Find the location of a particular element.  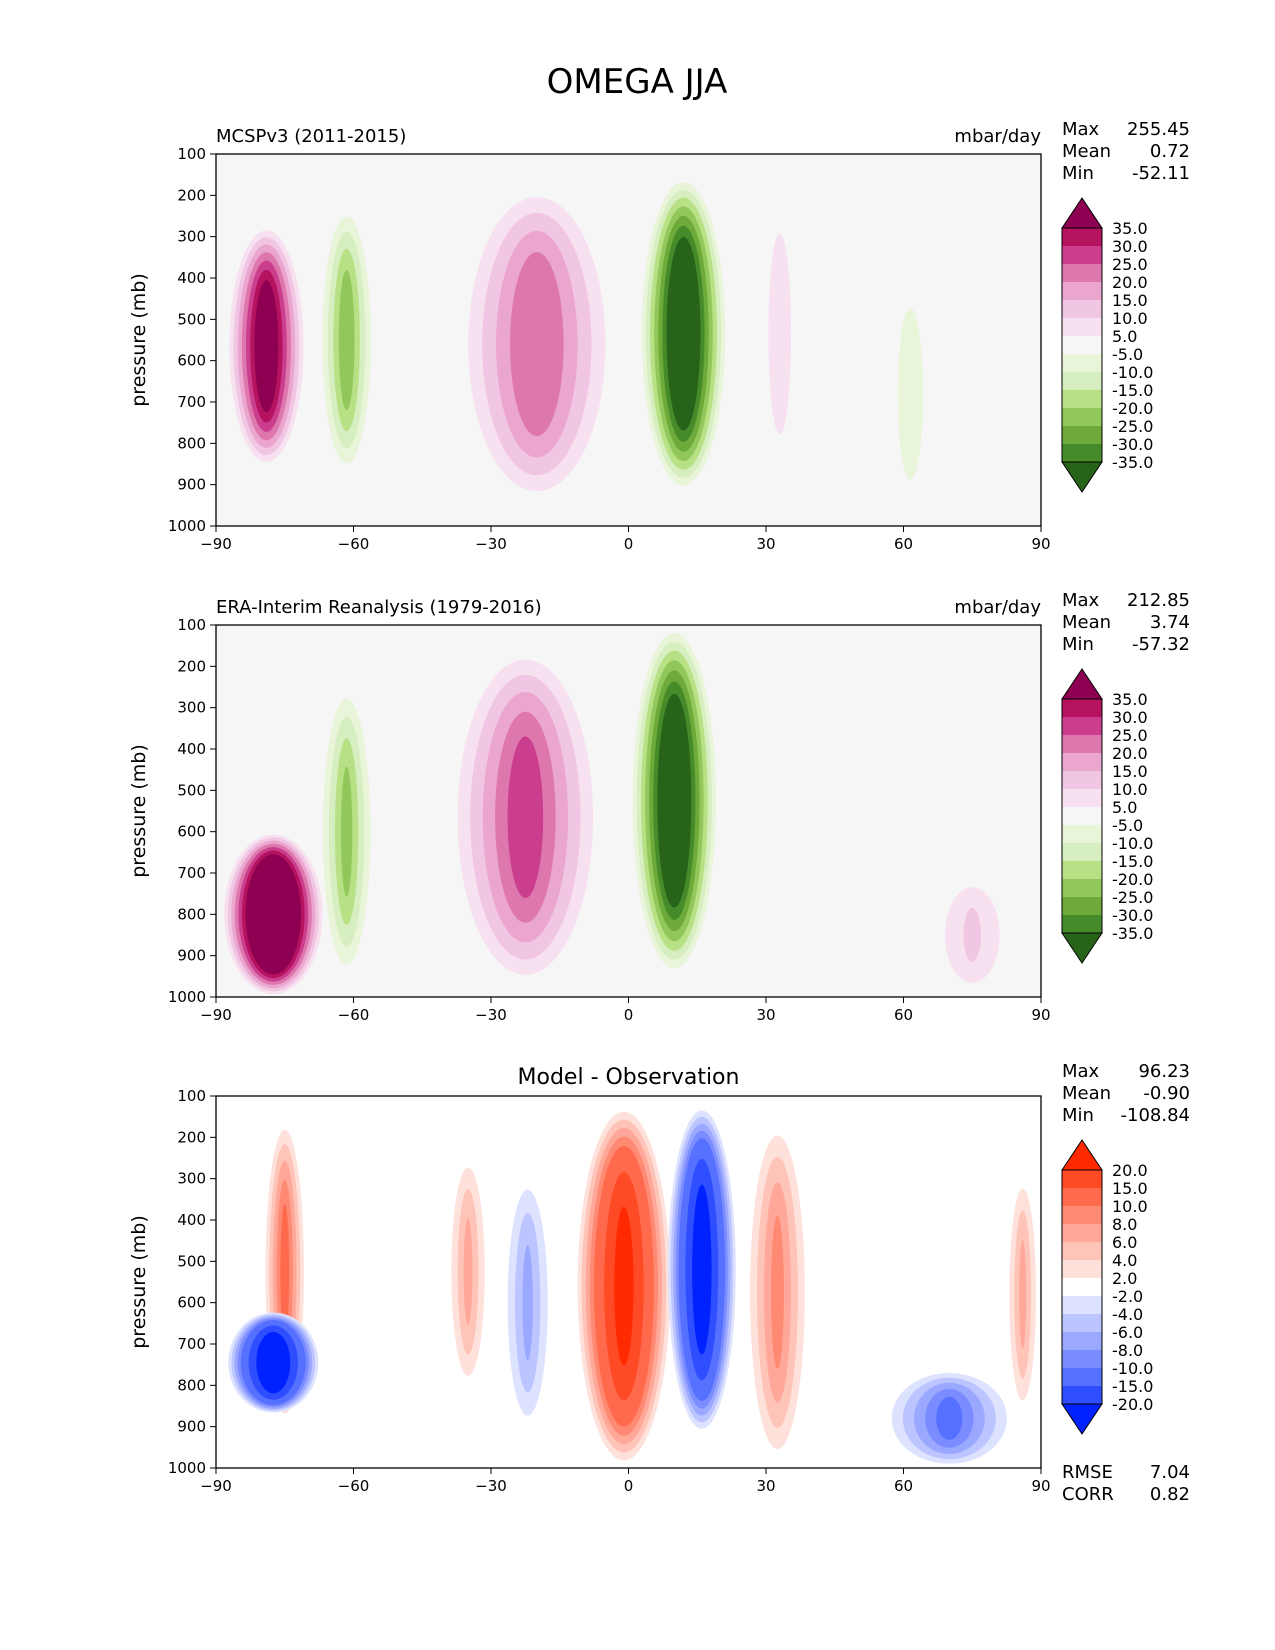

y-tick-label: 700 is located at coordinates (191, 1344).